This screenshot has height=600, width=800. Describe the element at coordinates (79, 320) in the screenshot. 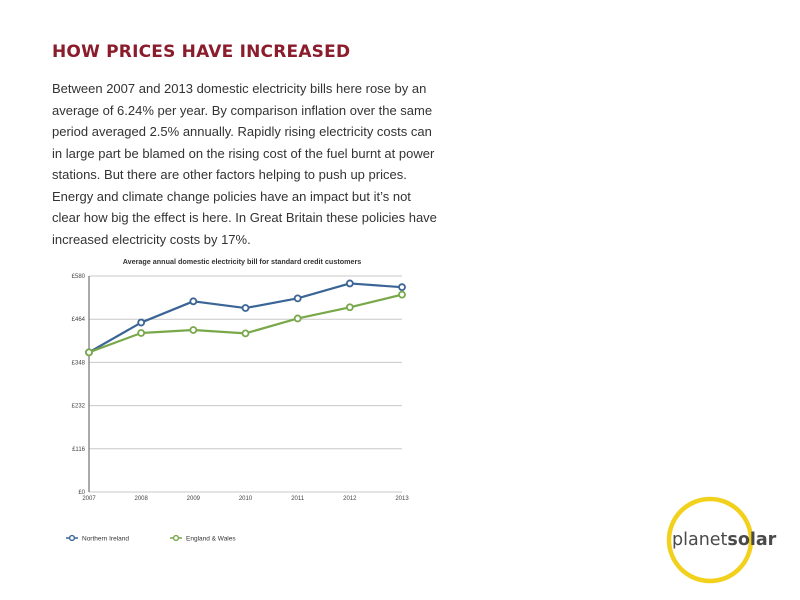

I see `y-tick-label: £464` at that location.